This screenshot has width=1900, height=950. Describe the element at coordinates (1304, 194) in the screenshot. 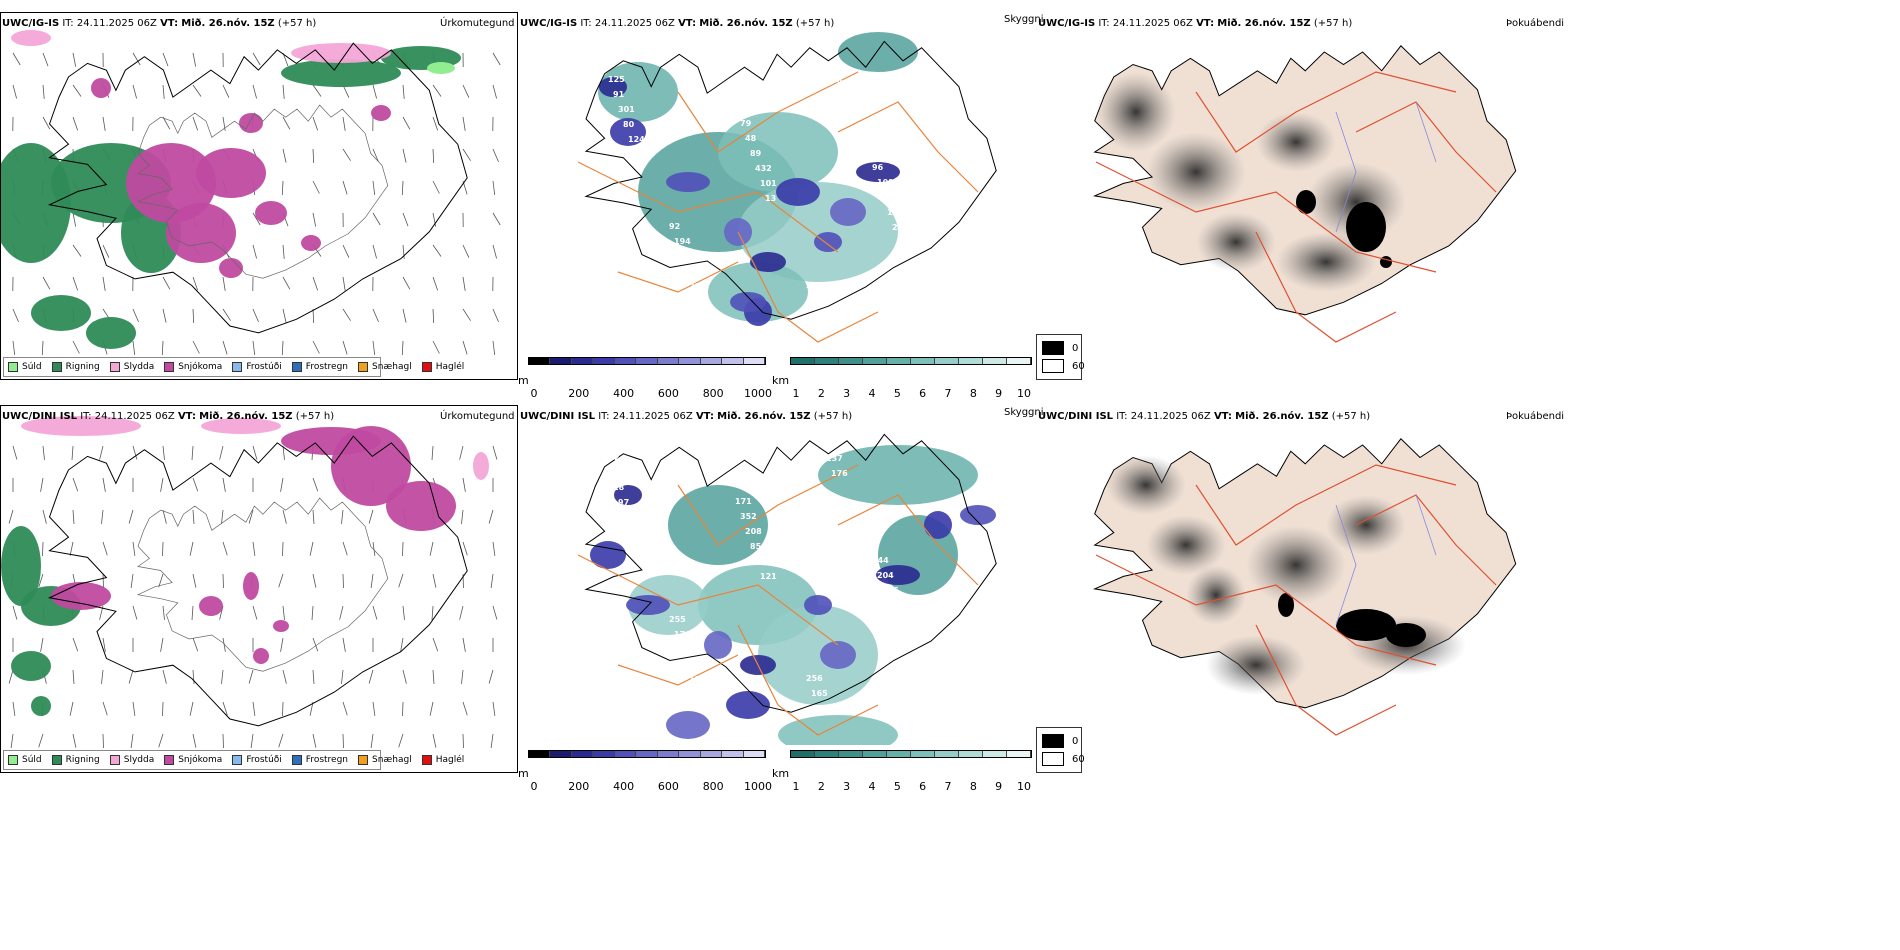

I see `map-fog-ig` at that location.